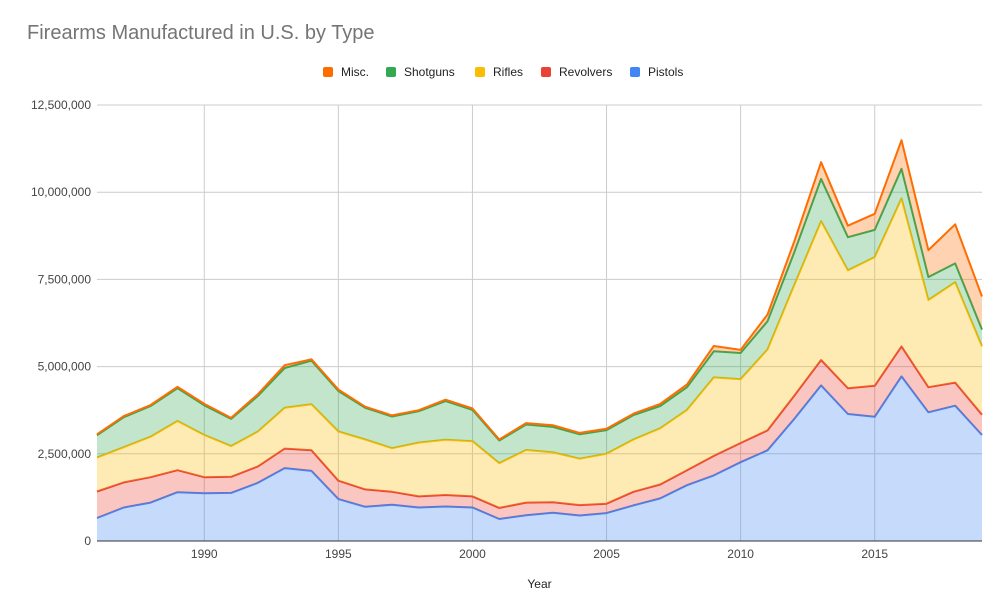 This screenshot has height=616, width=1005. Describe the element at coordinates (472, 554) in the screenshot. I see `x-tick-label: 2000` at that location.